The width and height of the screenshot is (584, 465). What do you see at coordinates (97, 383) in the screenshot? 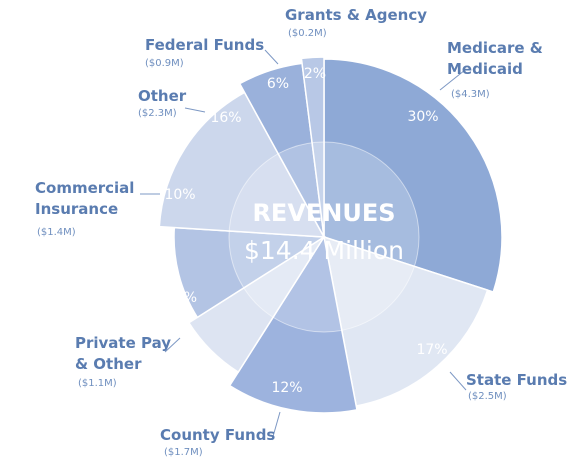
I see `slice-amount: ($1.1M)` at bounding box center [97, 383].